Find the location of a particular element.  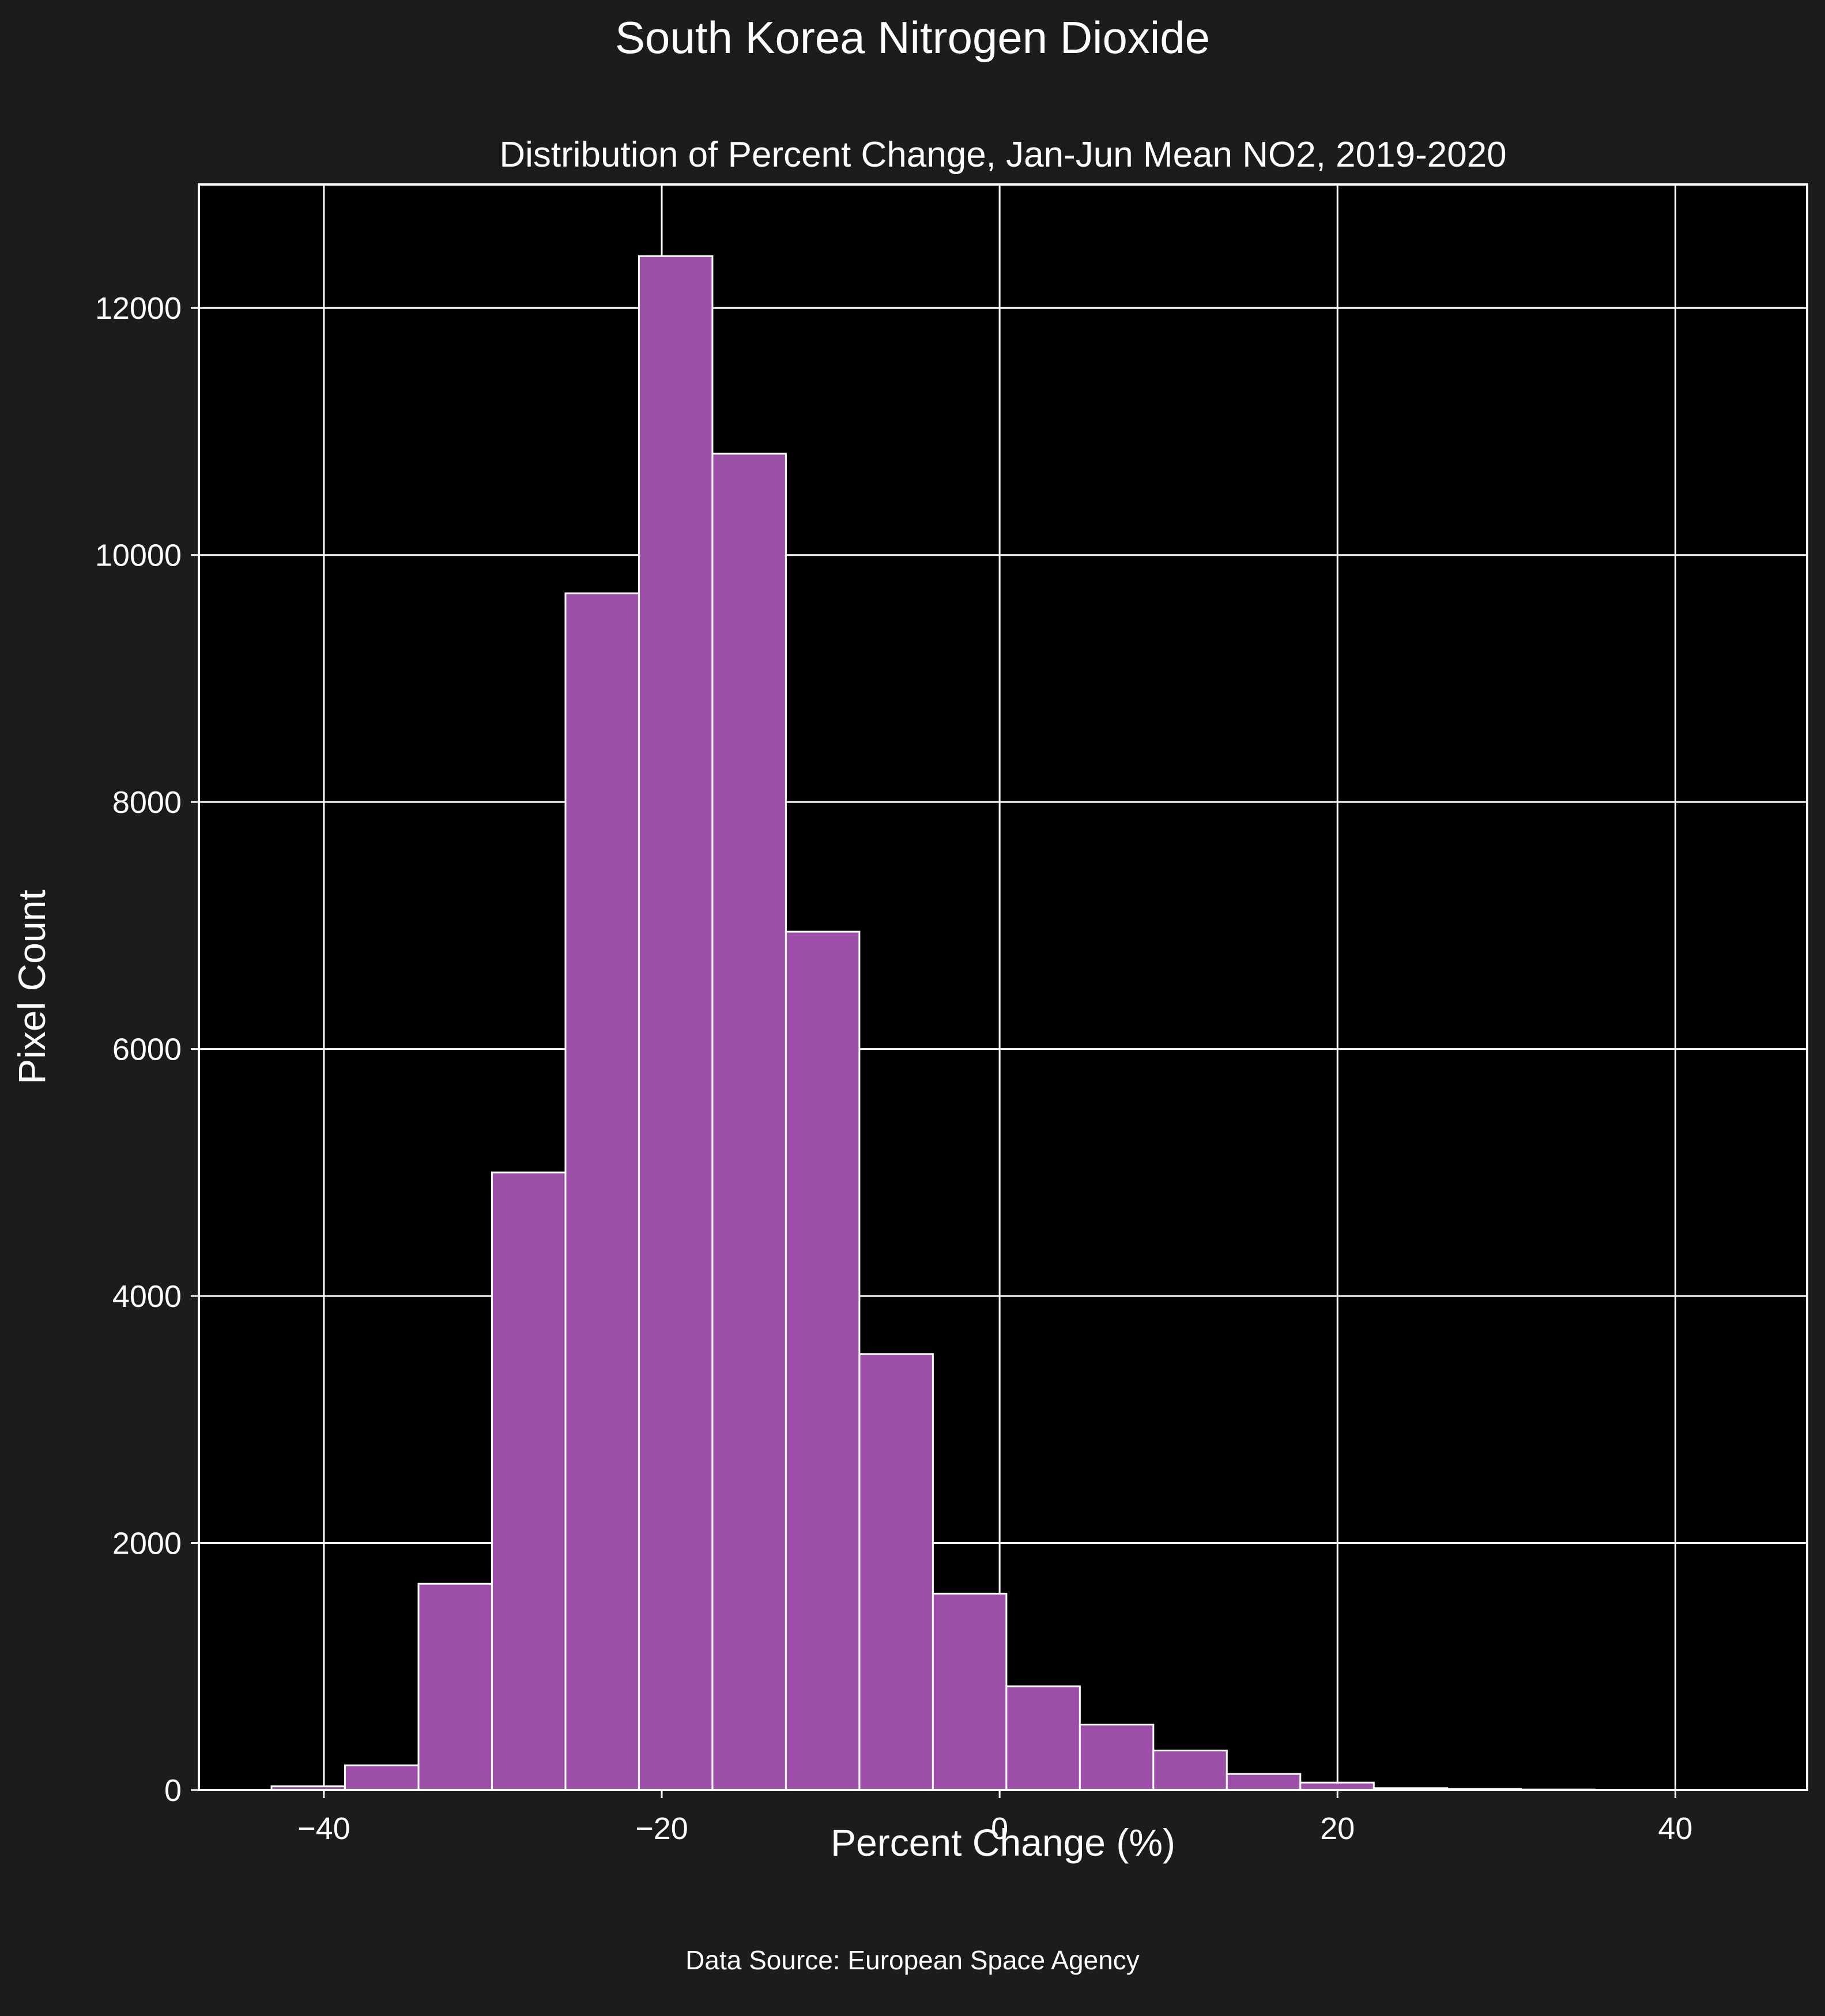

x-tick-label: −20 is located at coordinates (661, 1828).